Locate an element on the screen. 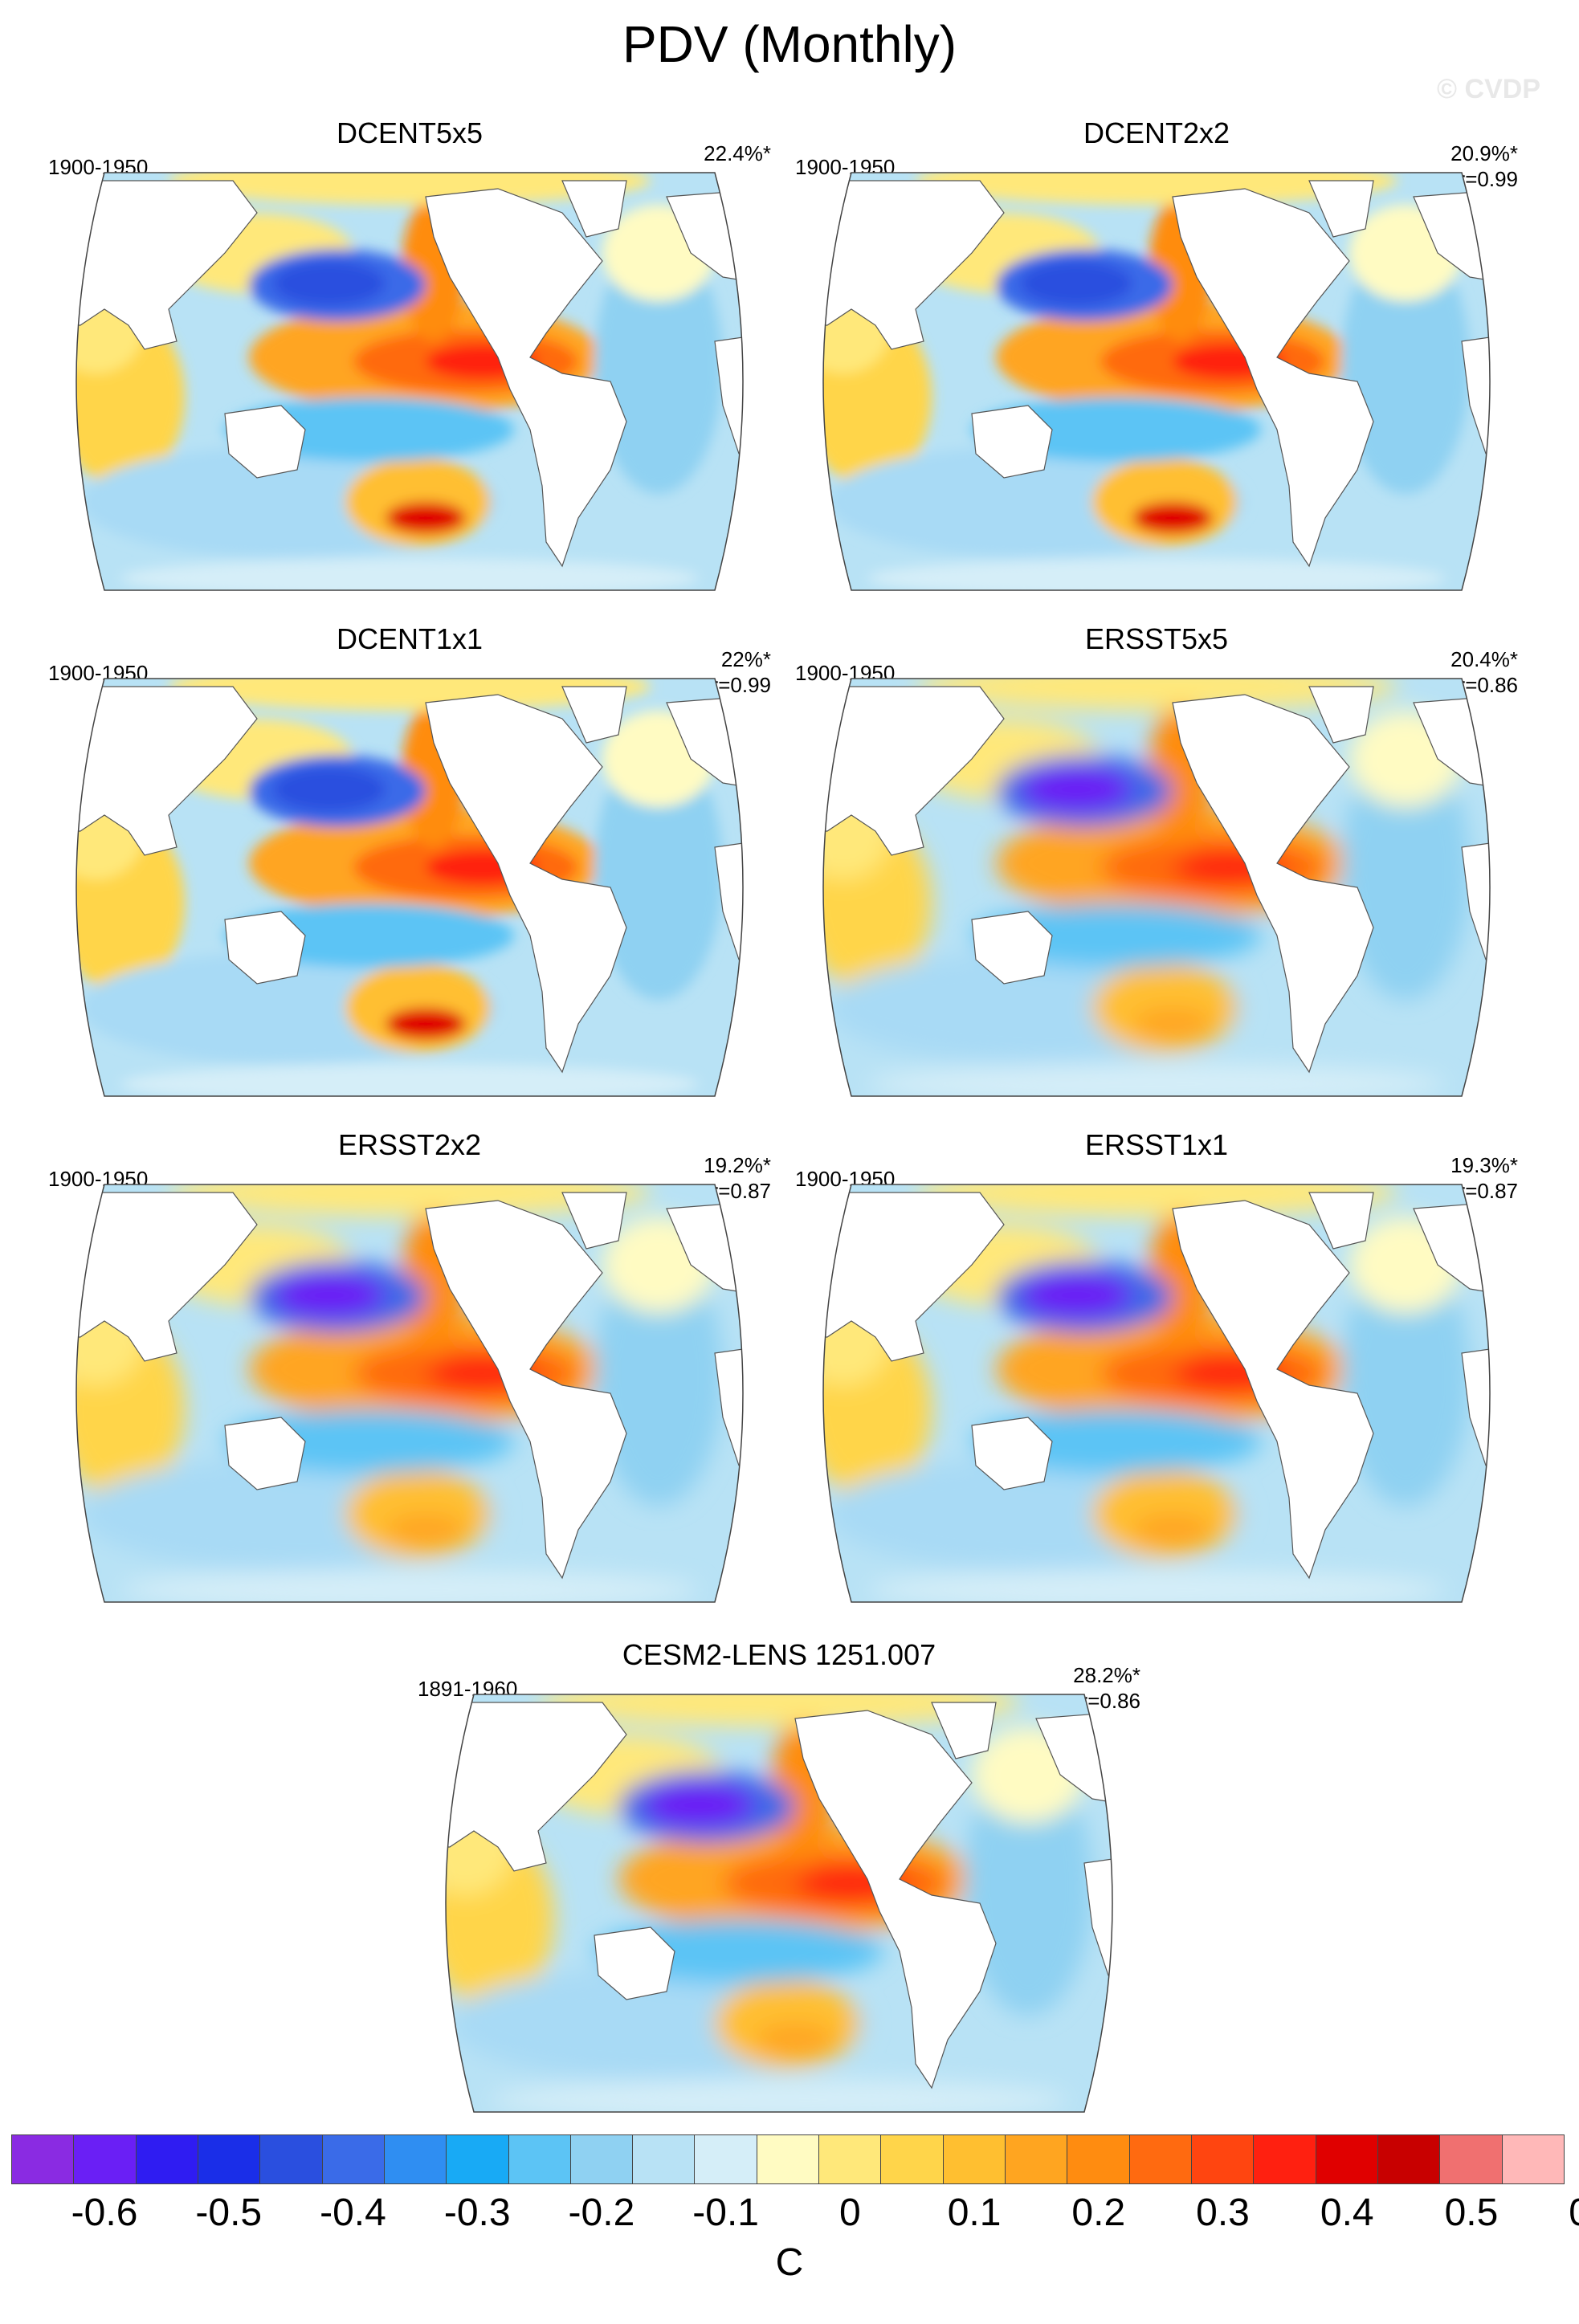  colorbar-tick-label: -0.1 is located at coordinates (725, 2213).